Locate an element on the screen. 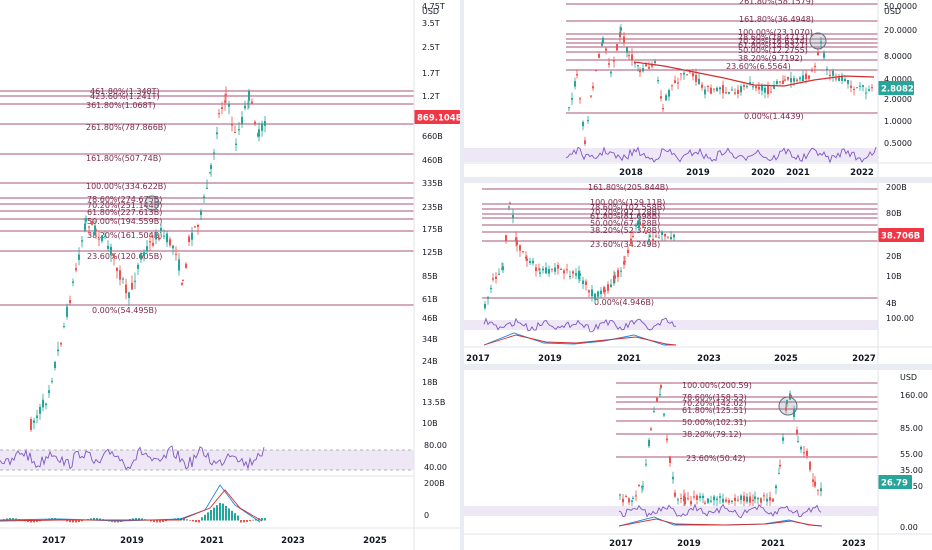 This screenshot has height=550, width=932. rsi-band is located at coordinates (671, 325).